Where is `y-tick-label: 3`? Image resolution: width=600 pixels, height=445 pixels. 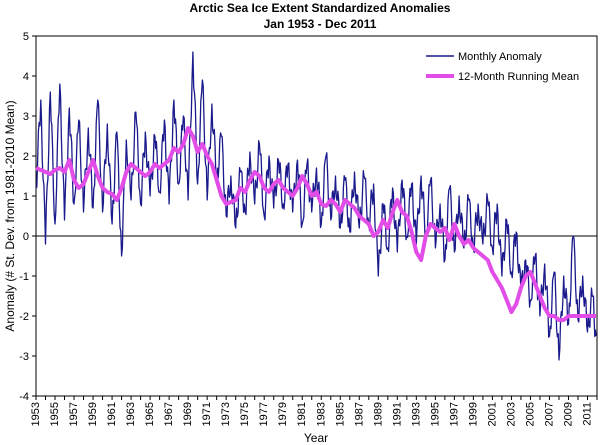
y-tick-label: 3 is located at coordinates (26, 117).